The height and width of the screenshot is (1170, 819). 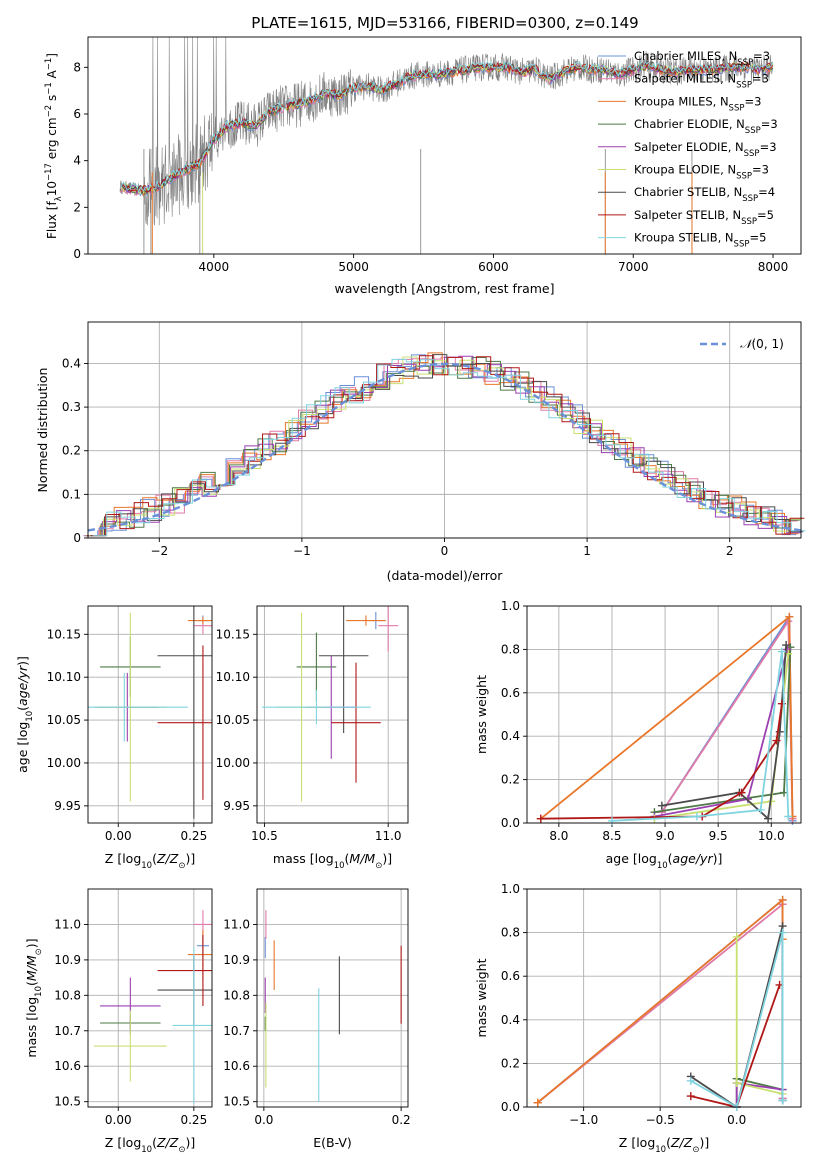 What do you see at coordinates (159, 551) in the screenshot?
I see `x-tick-label: −2` at bounding box center [159, 551].